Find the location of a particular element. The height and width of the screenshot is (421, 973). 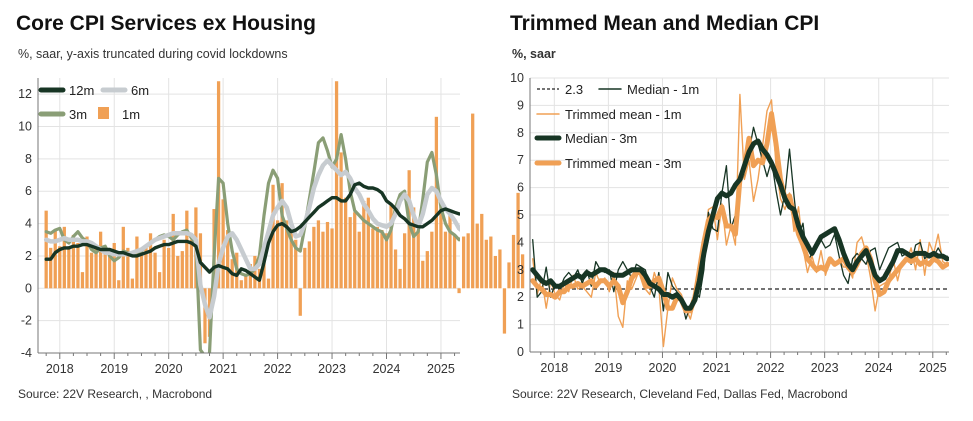

legend-label: Median - 3m is located at coordinates (601, 138).